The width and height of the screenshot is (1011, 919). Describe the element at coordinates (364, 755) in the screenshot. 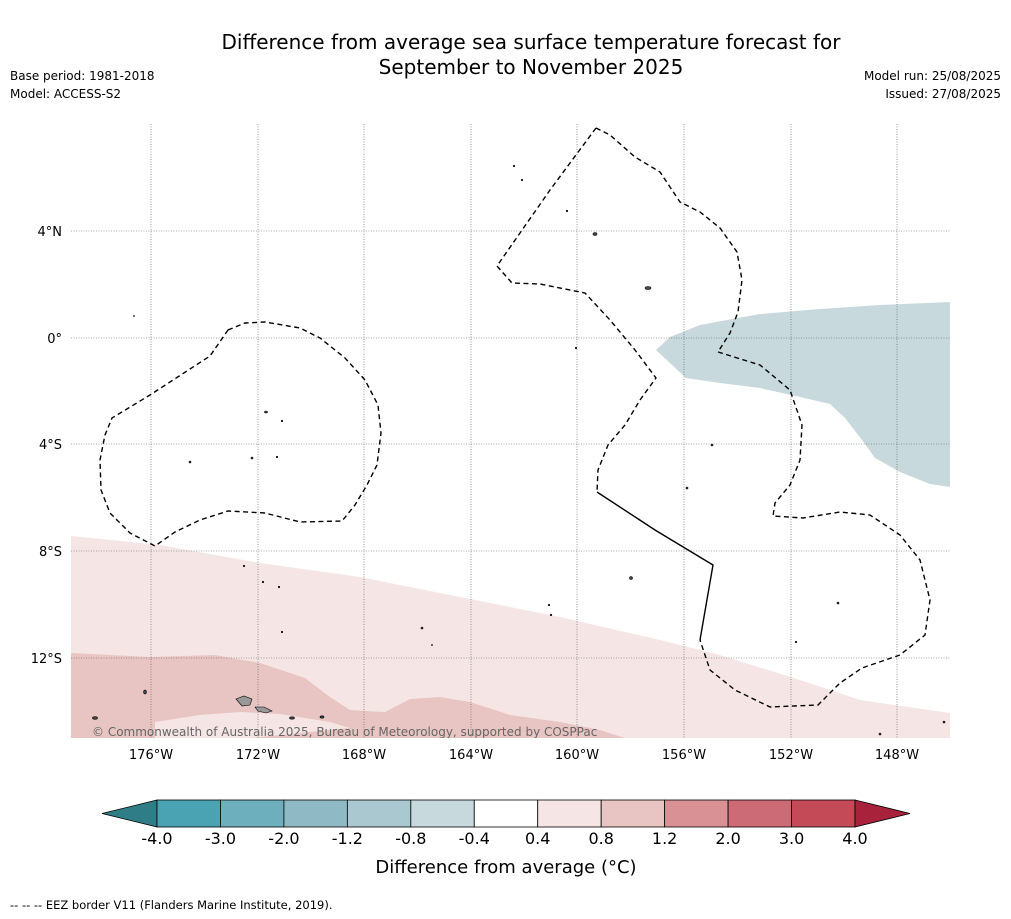

I see `lon-label-168w: 168°W` at that location.